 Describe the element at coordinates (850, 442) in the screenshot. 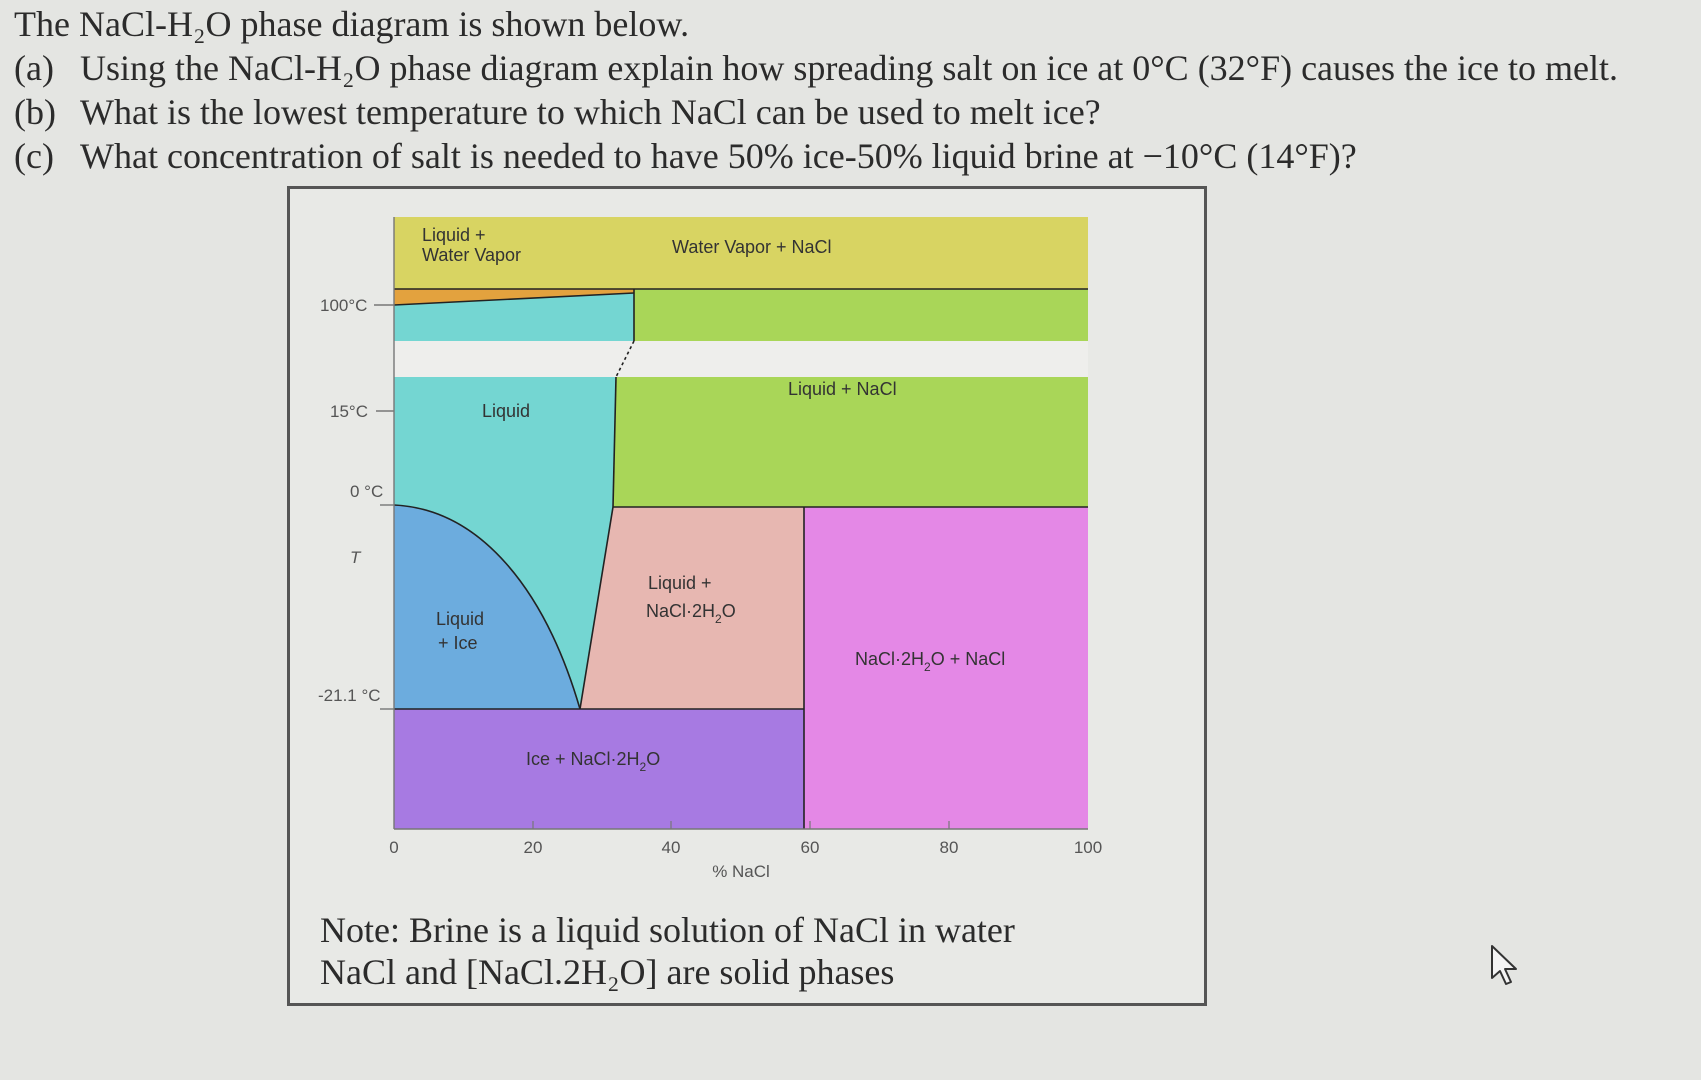

I see `region-liquid-nacl` at that location.